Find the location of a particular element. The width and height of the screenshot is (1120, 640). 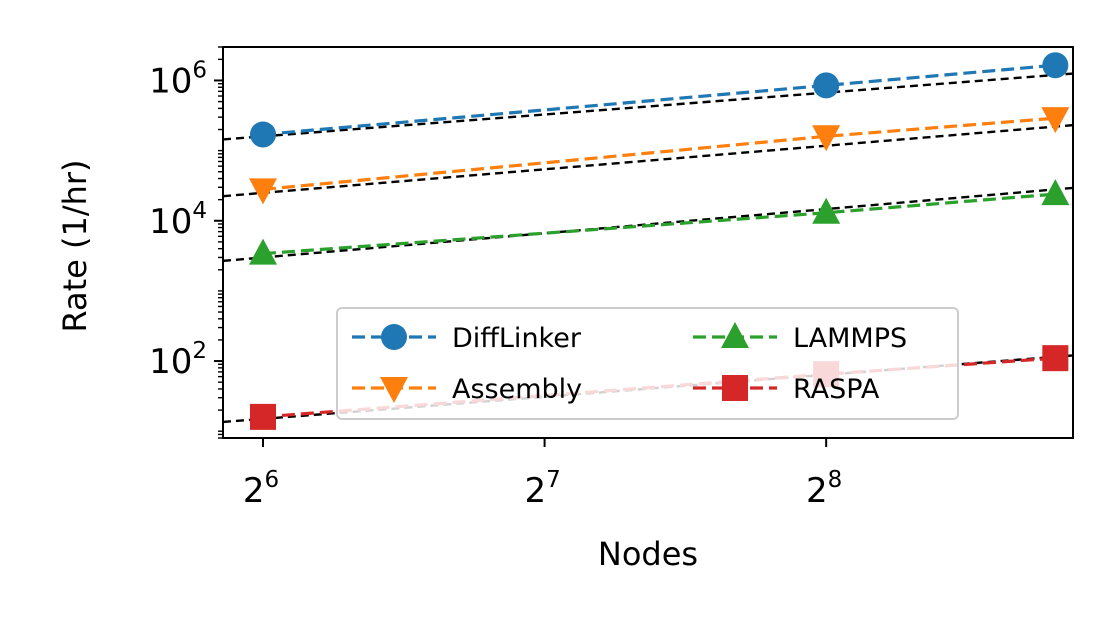

legend-marker-difflinker is located at coordinates (394, 337).